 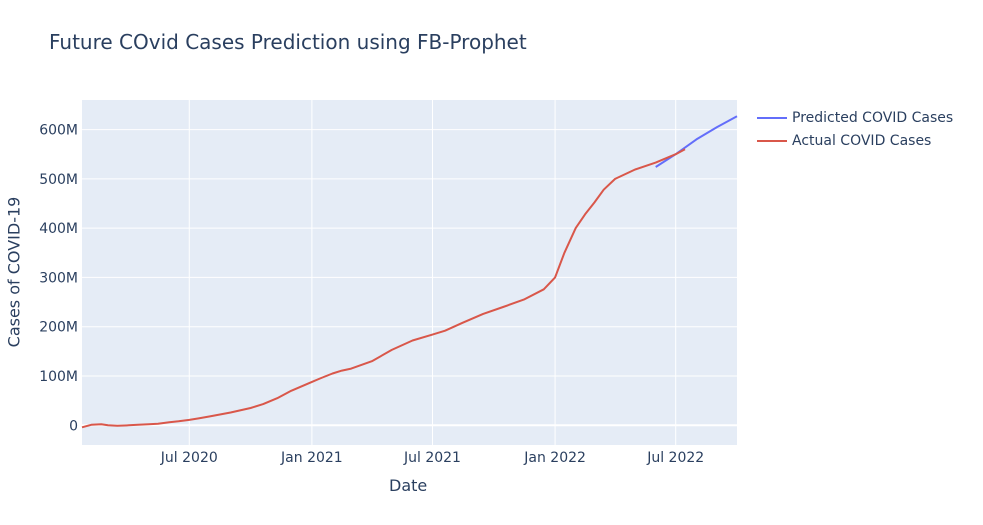 What do you see at coordinates (58, 229) in the screenshot?
I see `y-tick-label: 400M` at bounding box center [58, 229].